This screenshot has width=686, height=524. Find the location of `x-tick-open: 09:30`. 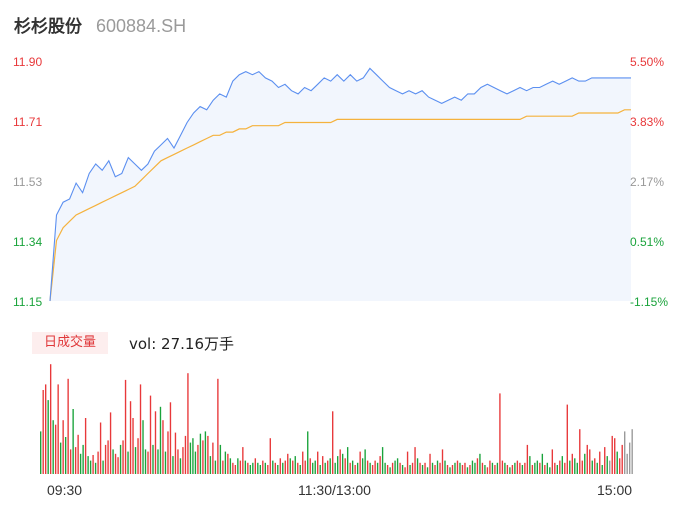

x-tick-open: 09:30 is located at coordinates (65, 490).